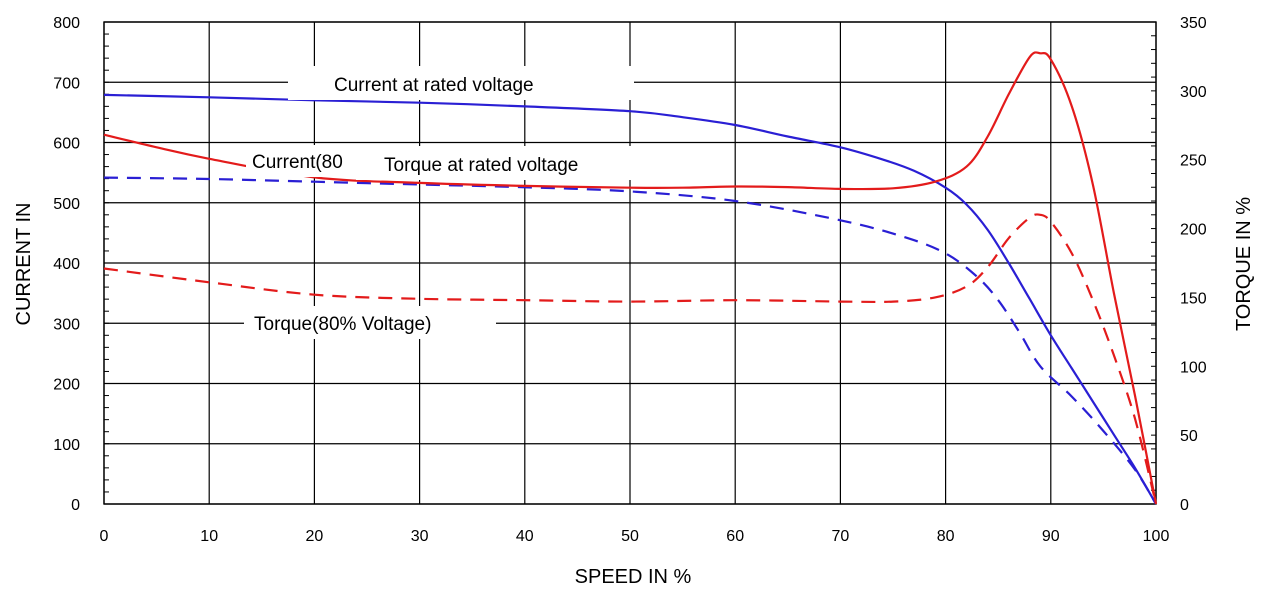 Image resolution: width=1263 pixels, height=589 pixels. What do you see at coordinates (481, 165) in the screenshot?
I see `annotation-torque-rated: Torque at rated voltage` at bounding box center [481, 165].